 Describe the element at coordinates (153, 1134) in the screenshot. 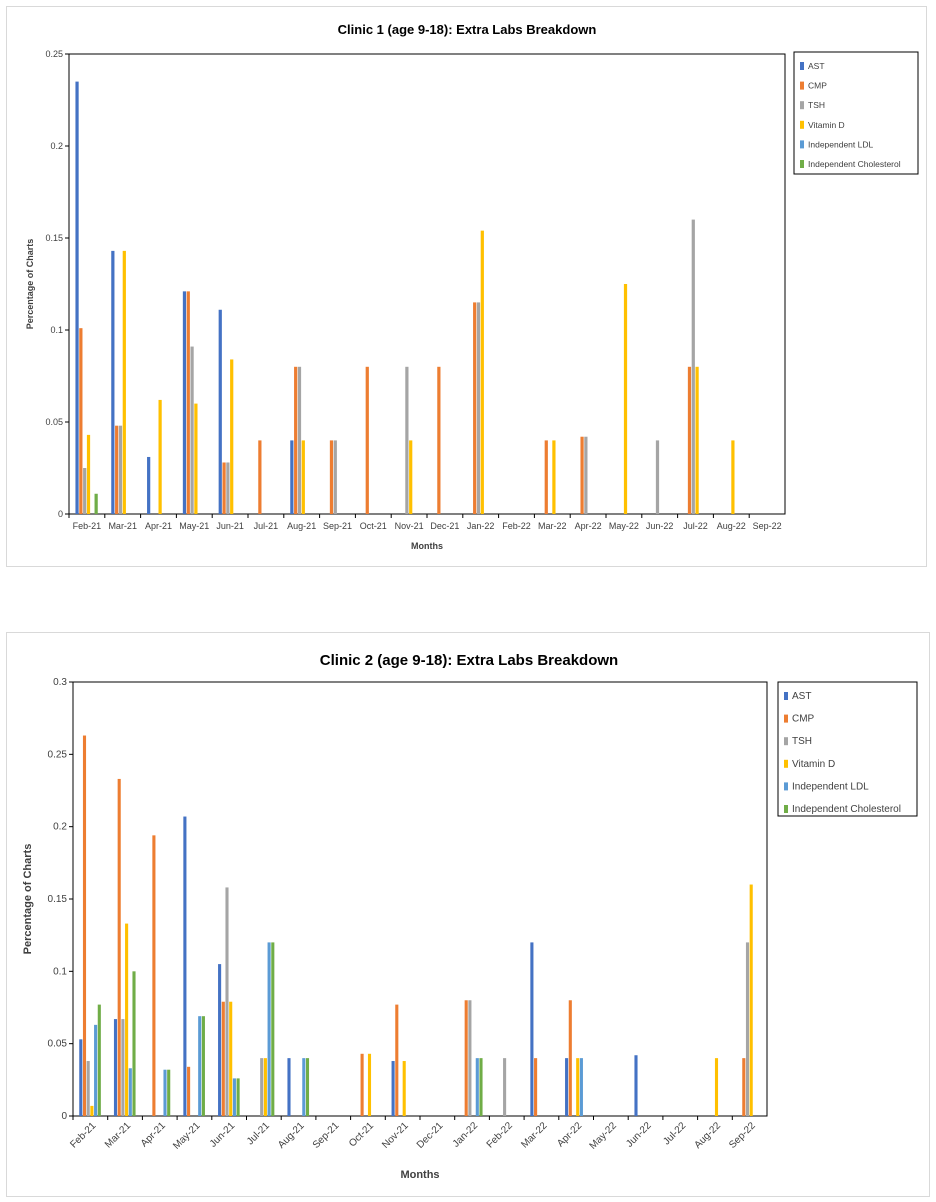

I see `x-tick-label: Apr-21` at that location.